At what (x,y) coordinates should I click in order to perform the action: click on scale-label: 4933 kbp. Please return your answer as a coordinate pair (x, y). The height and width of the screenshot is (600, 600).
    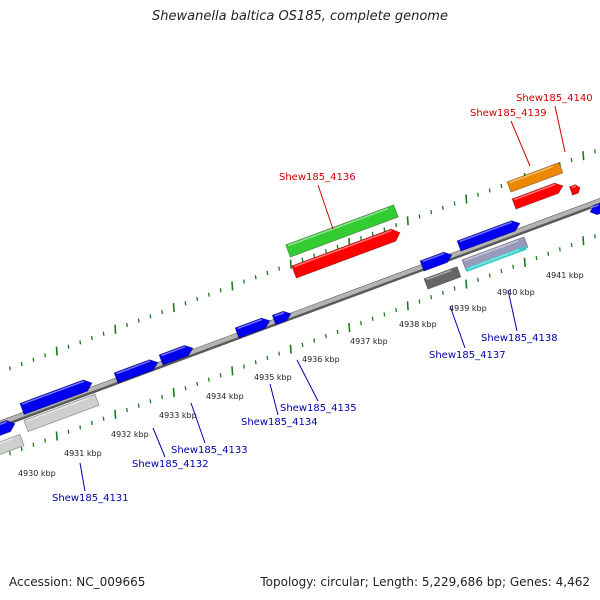
    Looking at the image, I should click on (178, 415).